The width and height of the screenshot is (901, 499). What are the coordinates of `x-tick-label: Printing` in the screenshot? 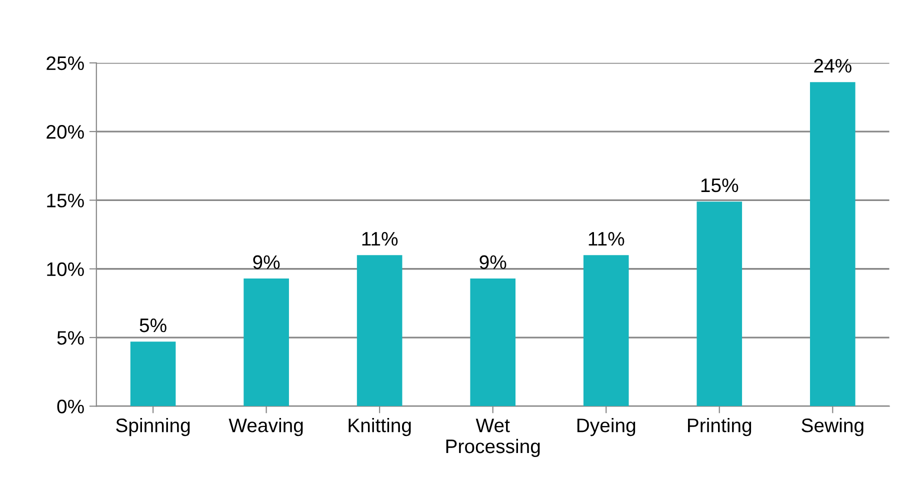 It's located at (720, 427).